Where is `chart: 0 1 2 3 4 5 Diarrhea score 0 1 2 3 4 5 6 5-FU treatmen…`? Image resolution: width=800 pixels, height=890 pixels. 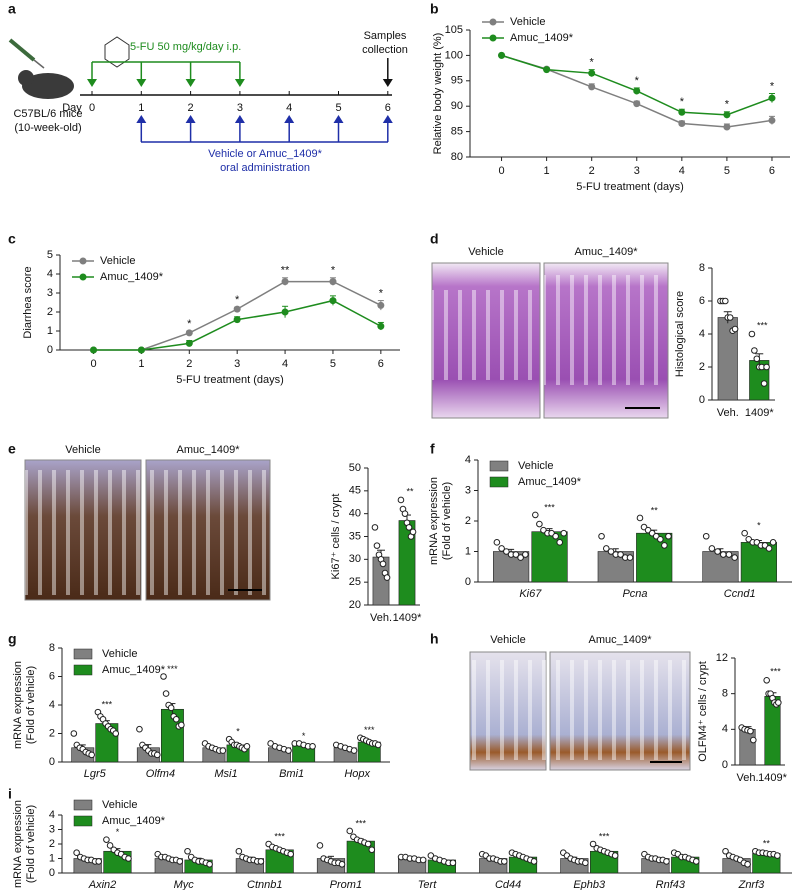 chart: 0 1 2 3 4 5 Diarrhea score 0 1 2 3 4 5 6 5-FU treatmen… is located at coordinates (211, 317).